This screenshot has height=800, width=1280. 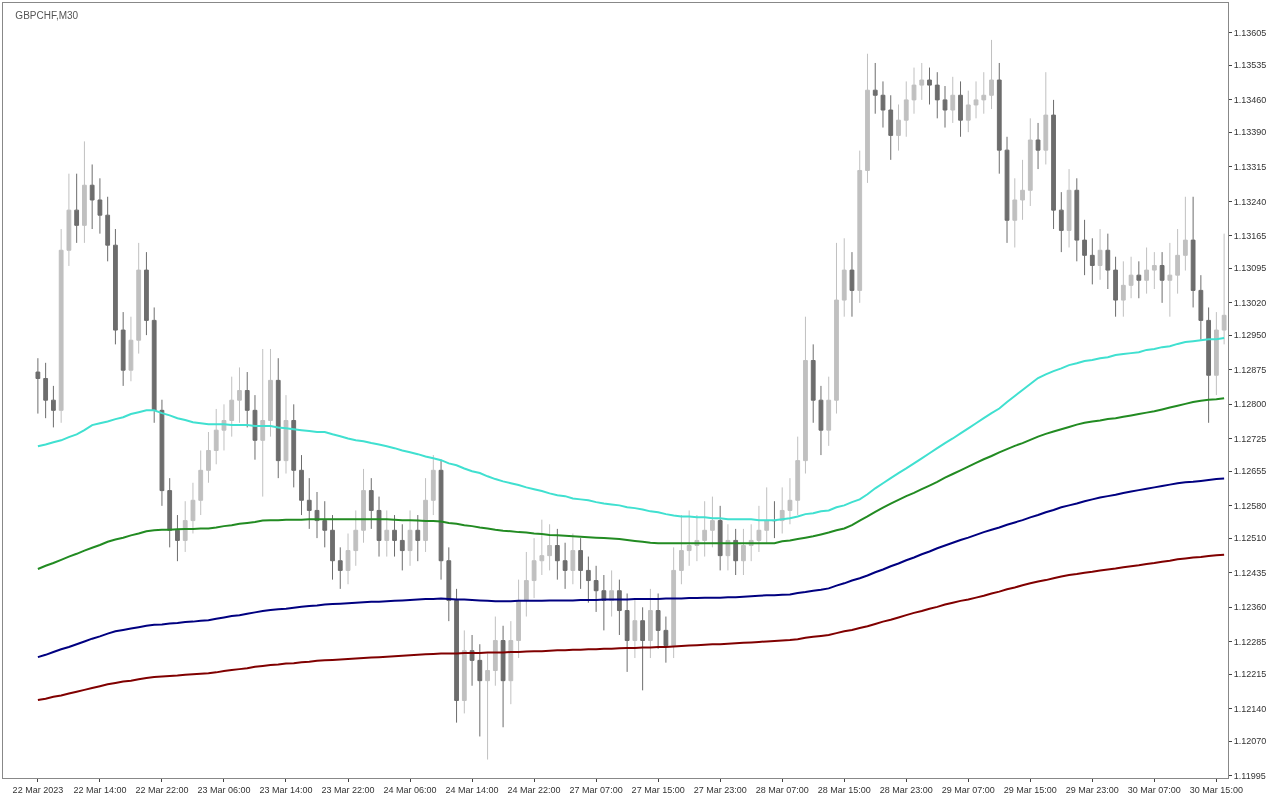 I want to click on y-tick-label: 1.12435, so click(x=1250, y=572).